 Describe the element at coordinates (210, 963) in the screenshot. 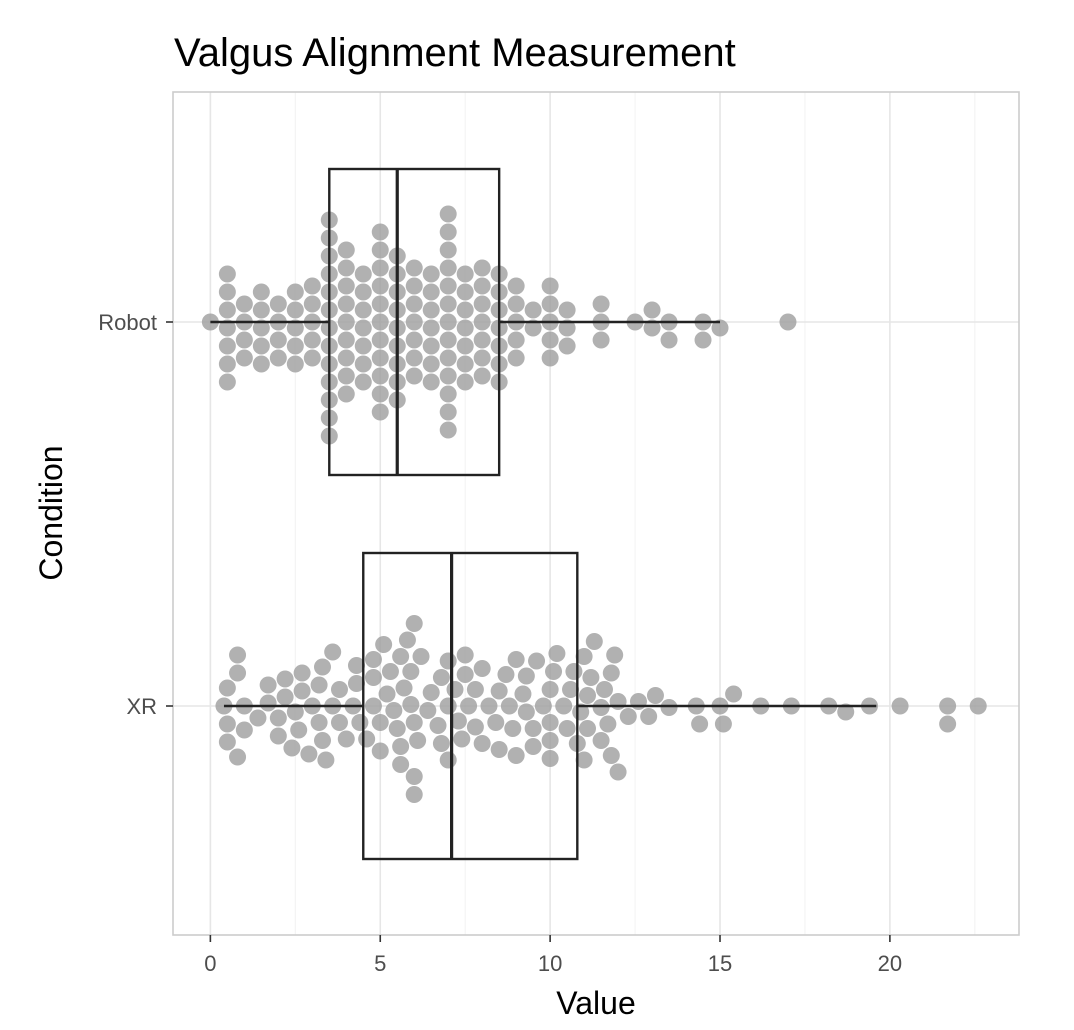

I see `x-tick-label: 0` at that location.